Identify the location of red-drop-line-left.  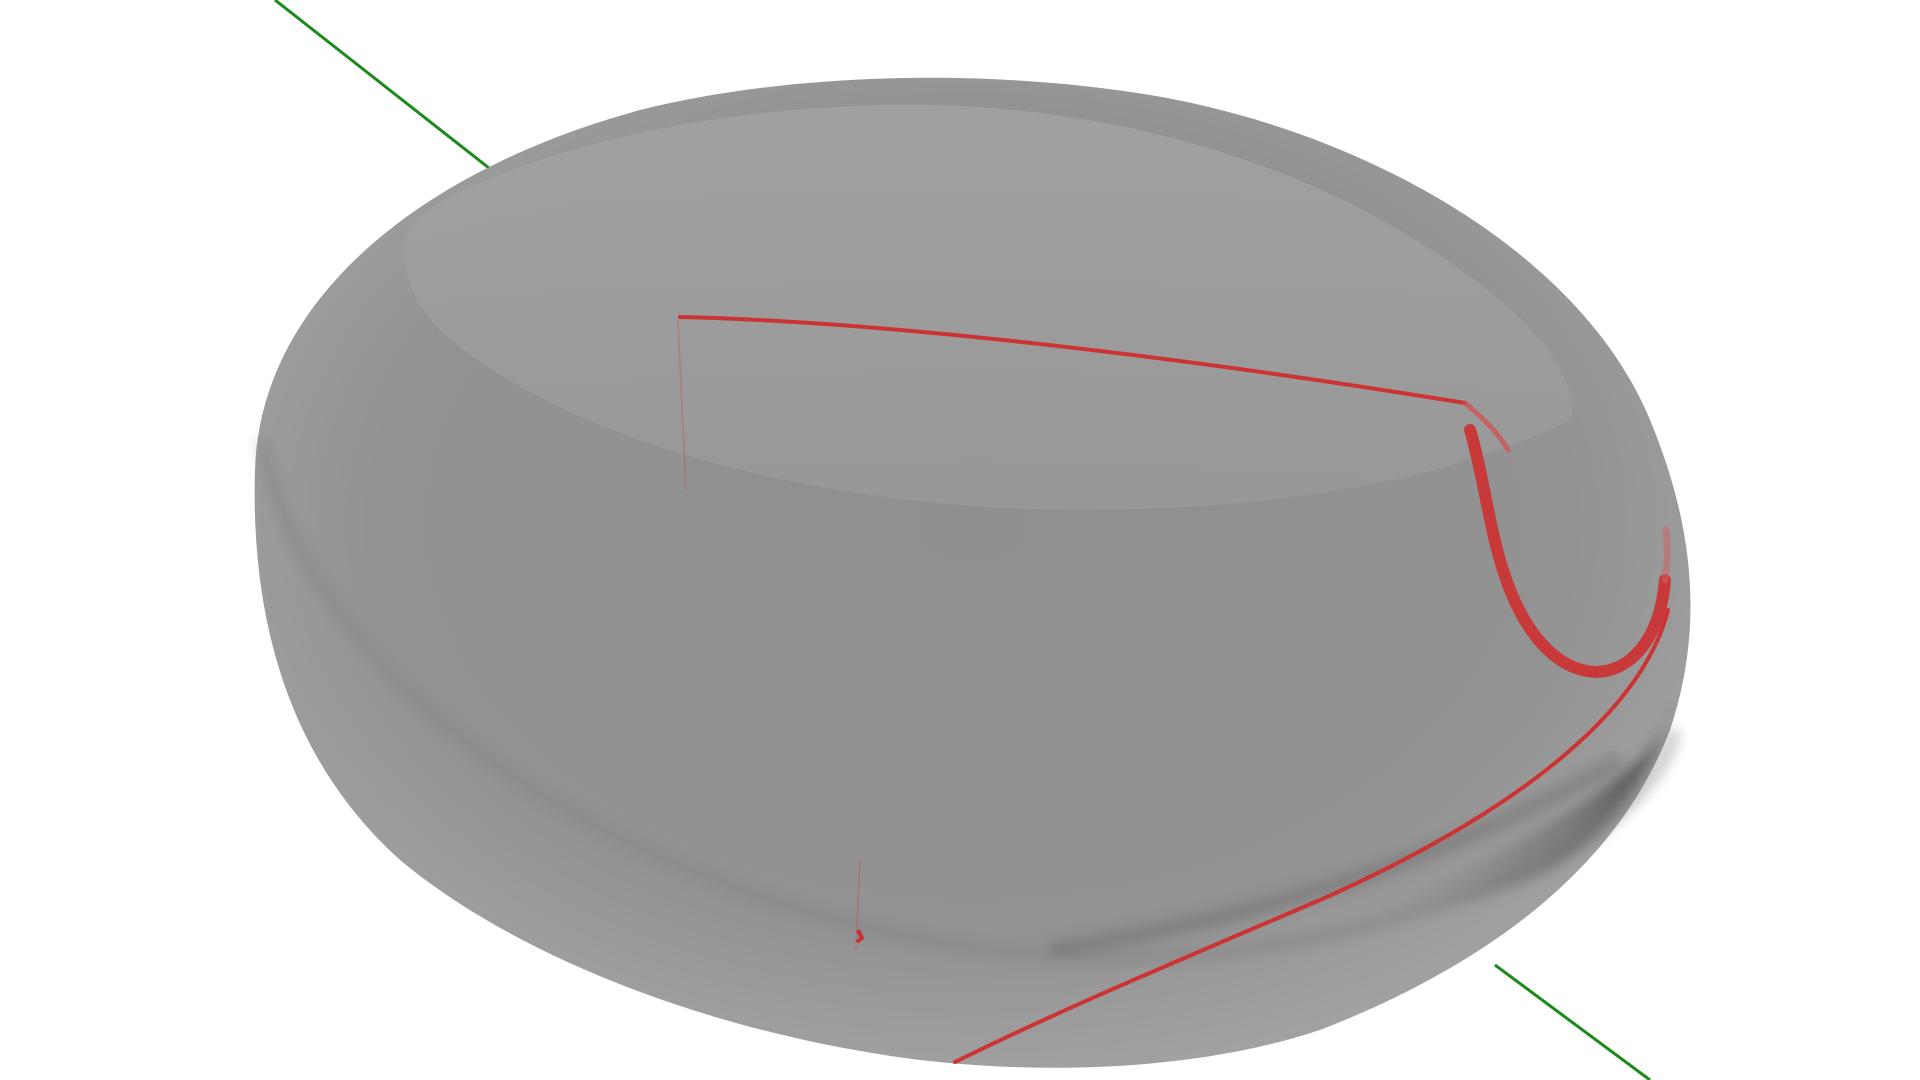
(682, 405).